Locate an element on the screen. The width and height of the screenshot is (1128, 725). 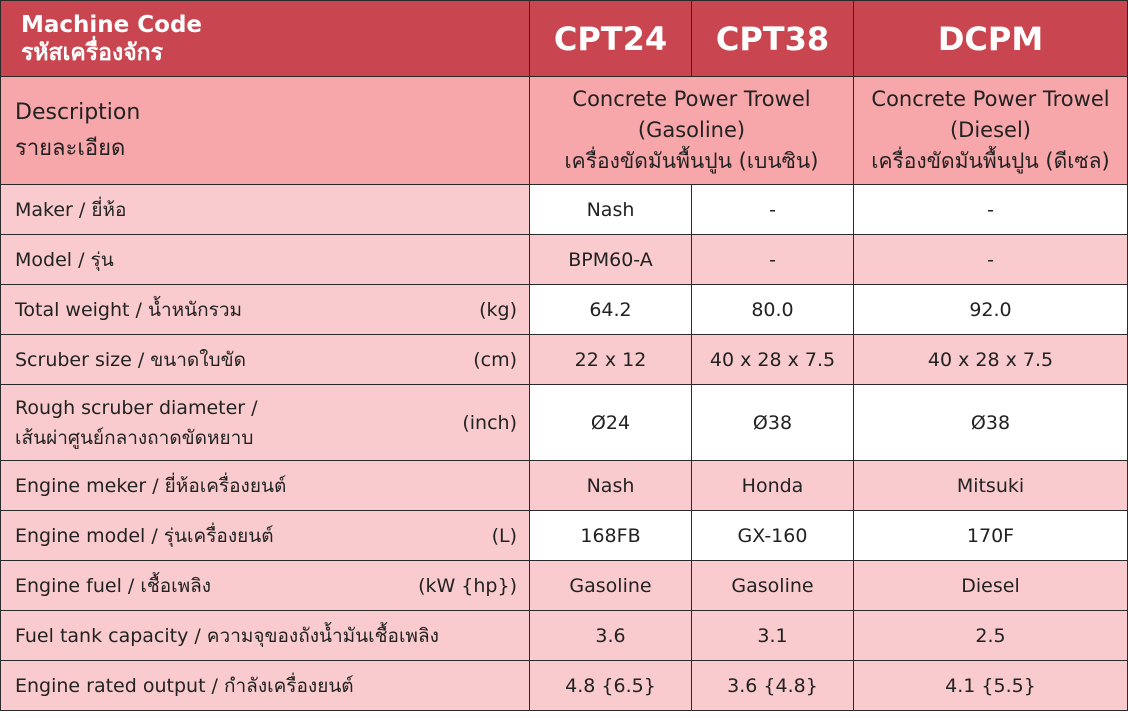
desc-line: (Diesel) is located at coordinates (990, 130).